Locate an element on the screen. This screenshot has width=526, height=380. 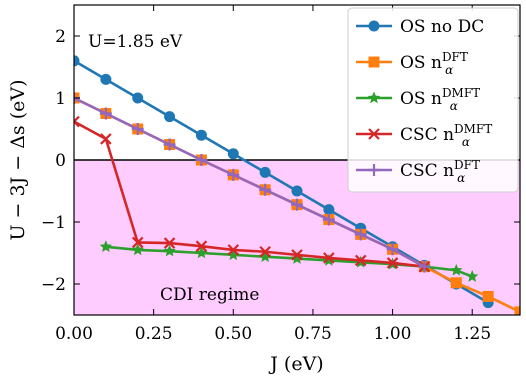
x-tick-label: 0.00 is located at coordinates (74, 334).